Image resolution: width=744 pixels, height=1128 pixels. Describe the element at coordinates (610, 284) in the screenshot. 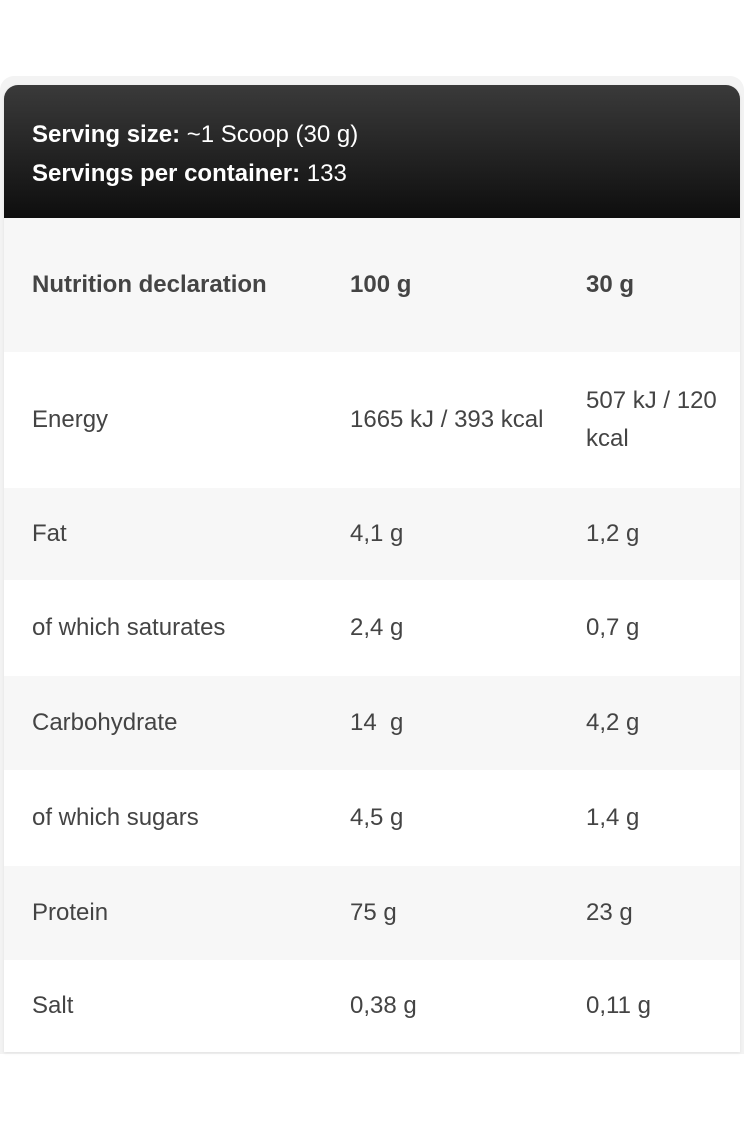

I see `column-header: 30 g` at that location.